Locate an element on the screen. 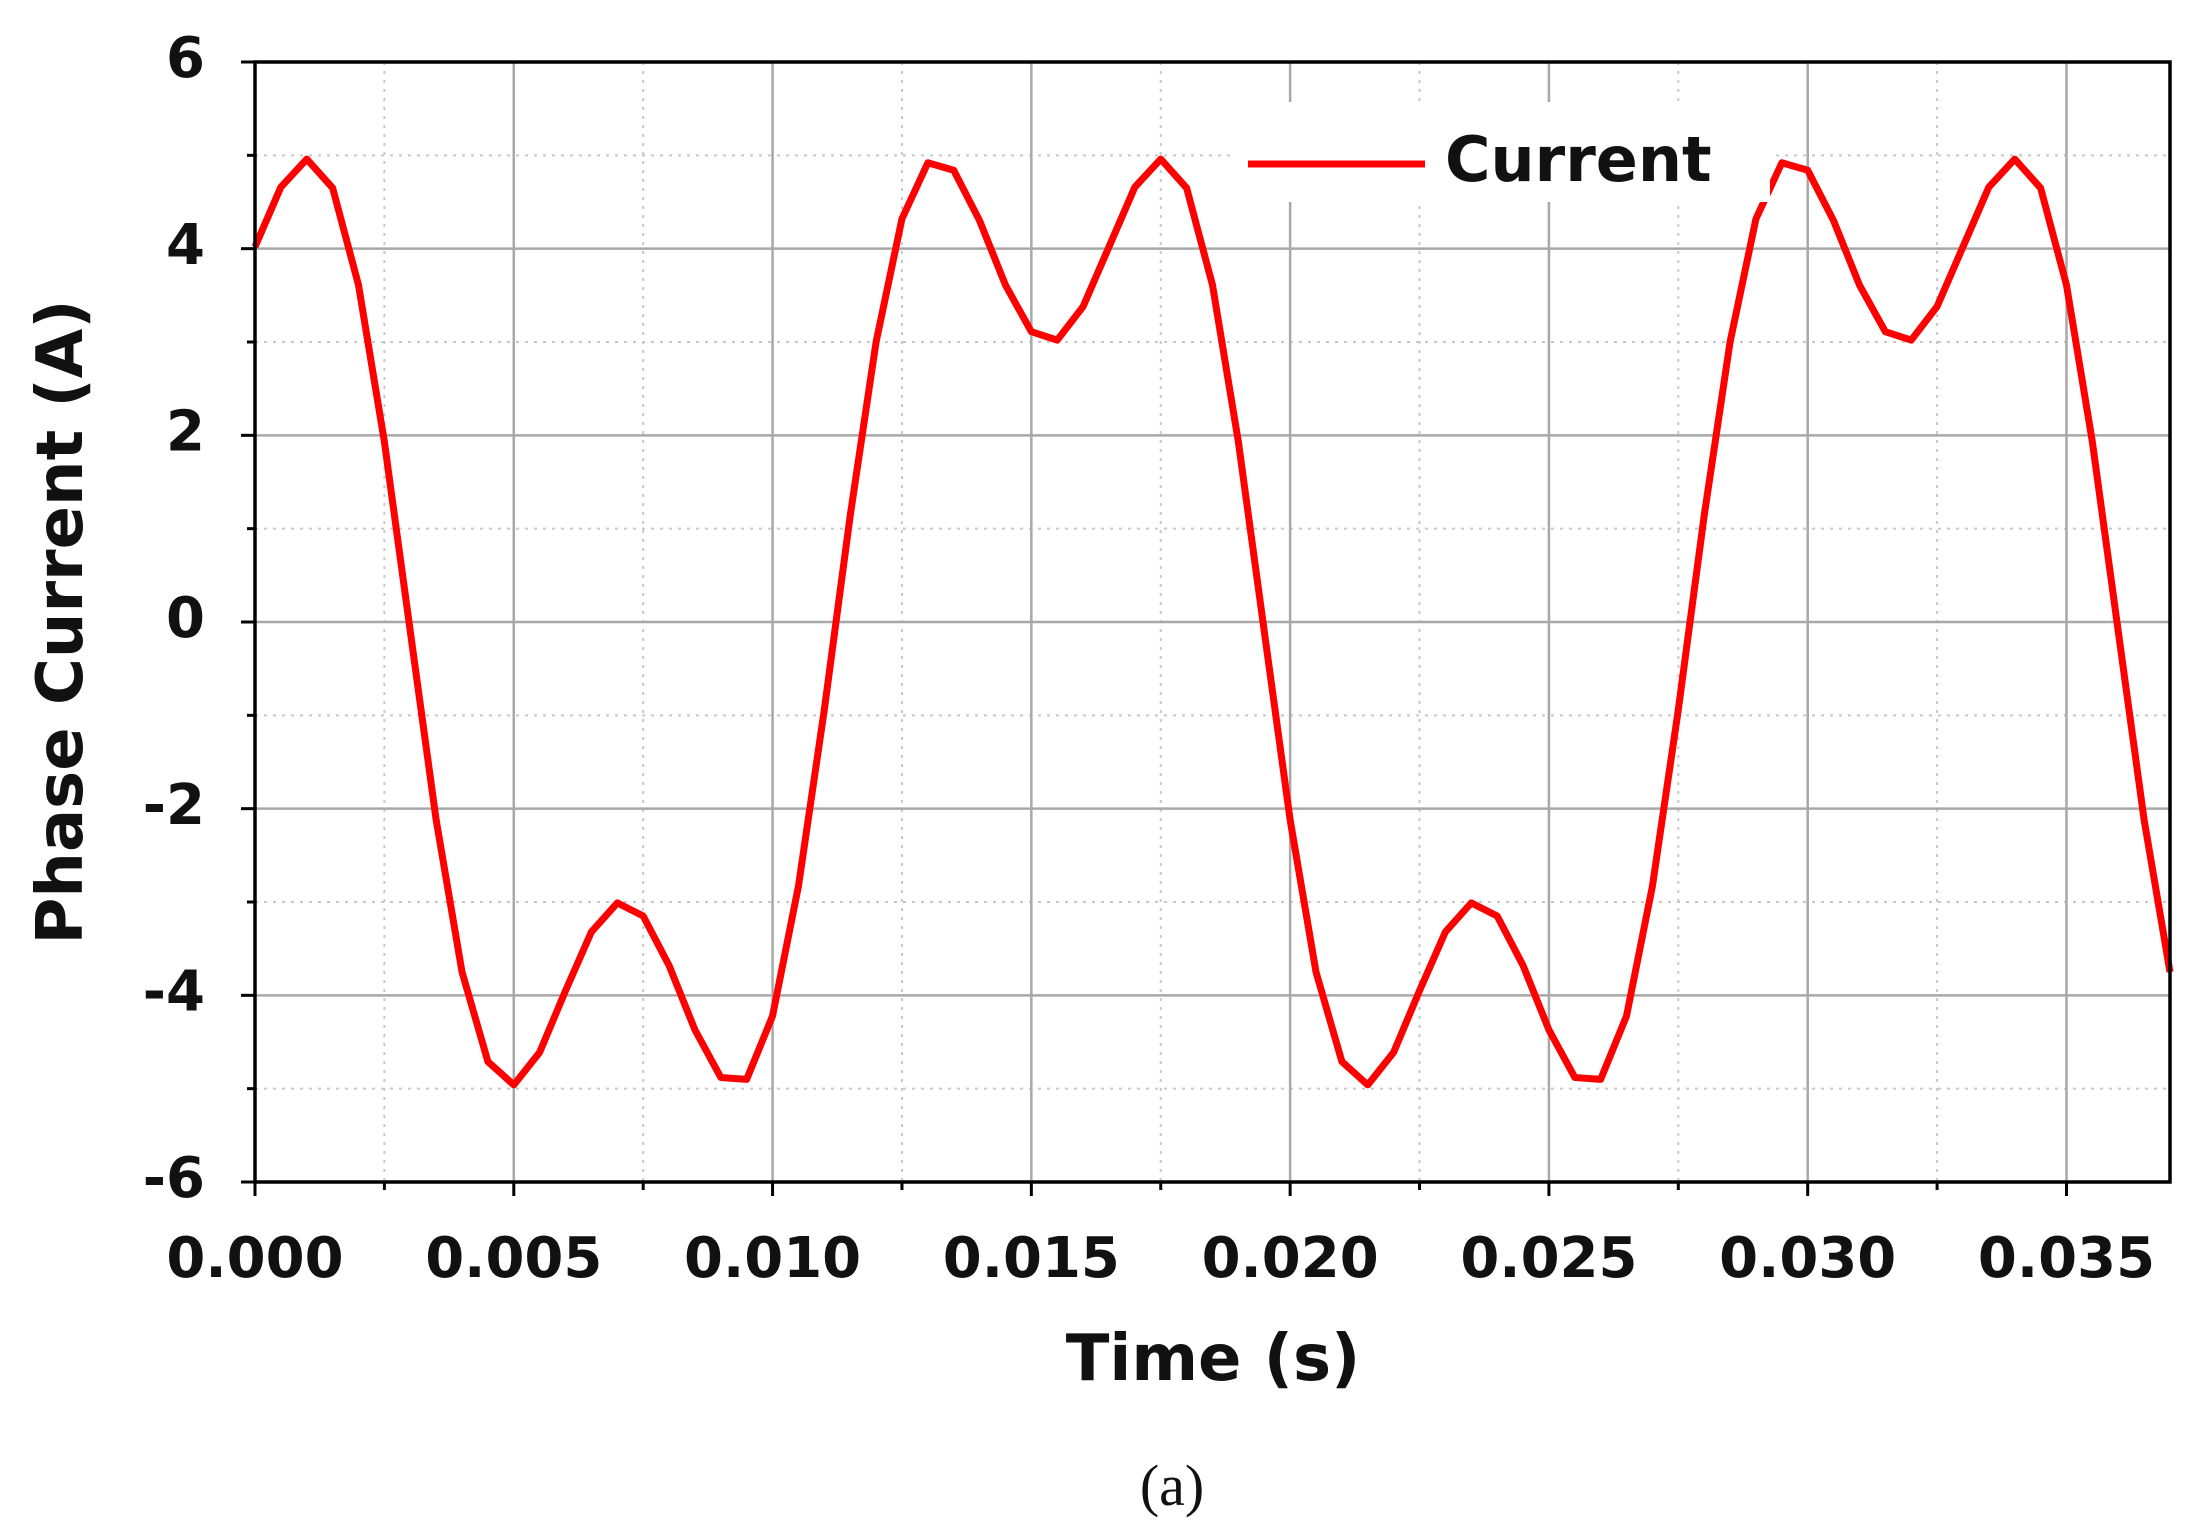 The width and height of the screenshot is (2200, 1535). y-tick-label: 0 is located at coordinates (185, 618).